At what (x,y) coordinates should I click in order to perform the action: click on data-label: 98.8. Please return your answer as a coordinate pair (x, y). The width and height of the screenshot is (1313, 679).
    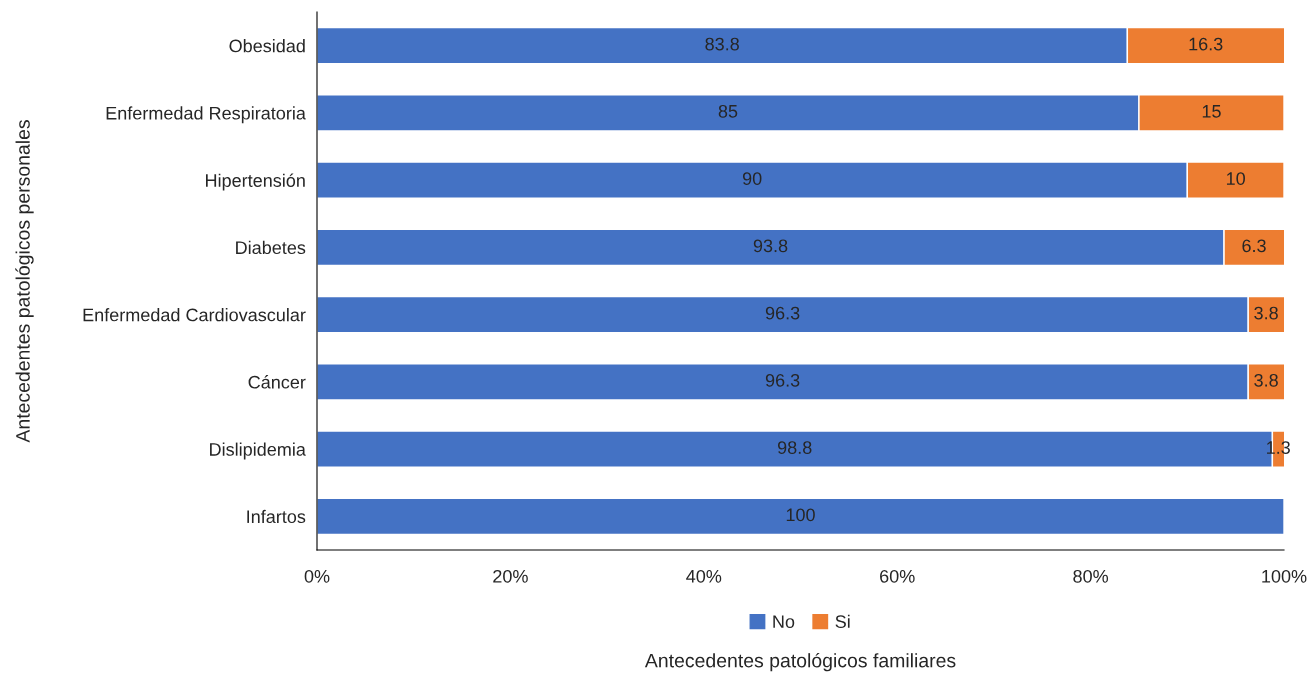
    Looking at the image, I should click on (794, 447).